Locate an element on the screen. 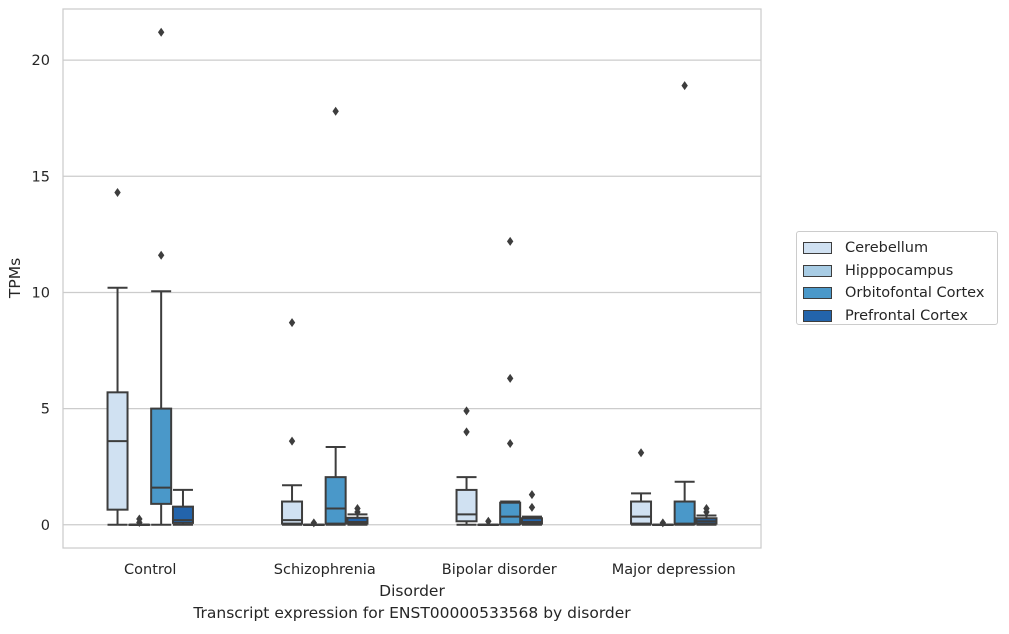 This screenshot has width=1009, height=634. legend-item-cerebellum: Cerebellum is located at coordinates (900, 248).